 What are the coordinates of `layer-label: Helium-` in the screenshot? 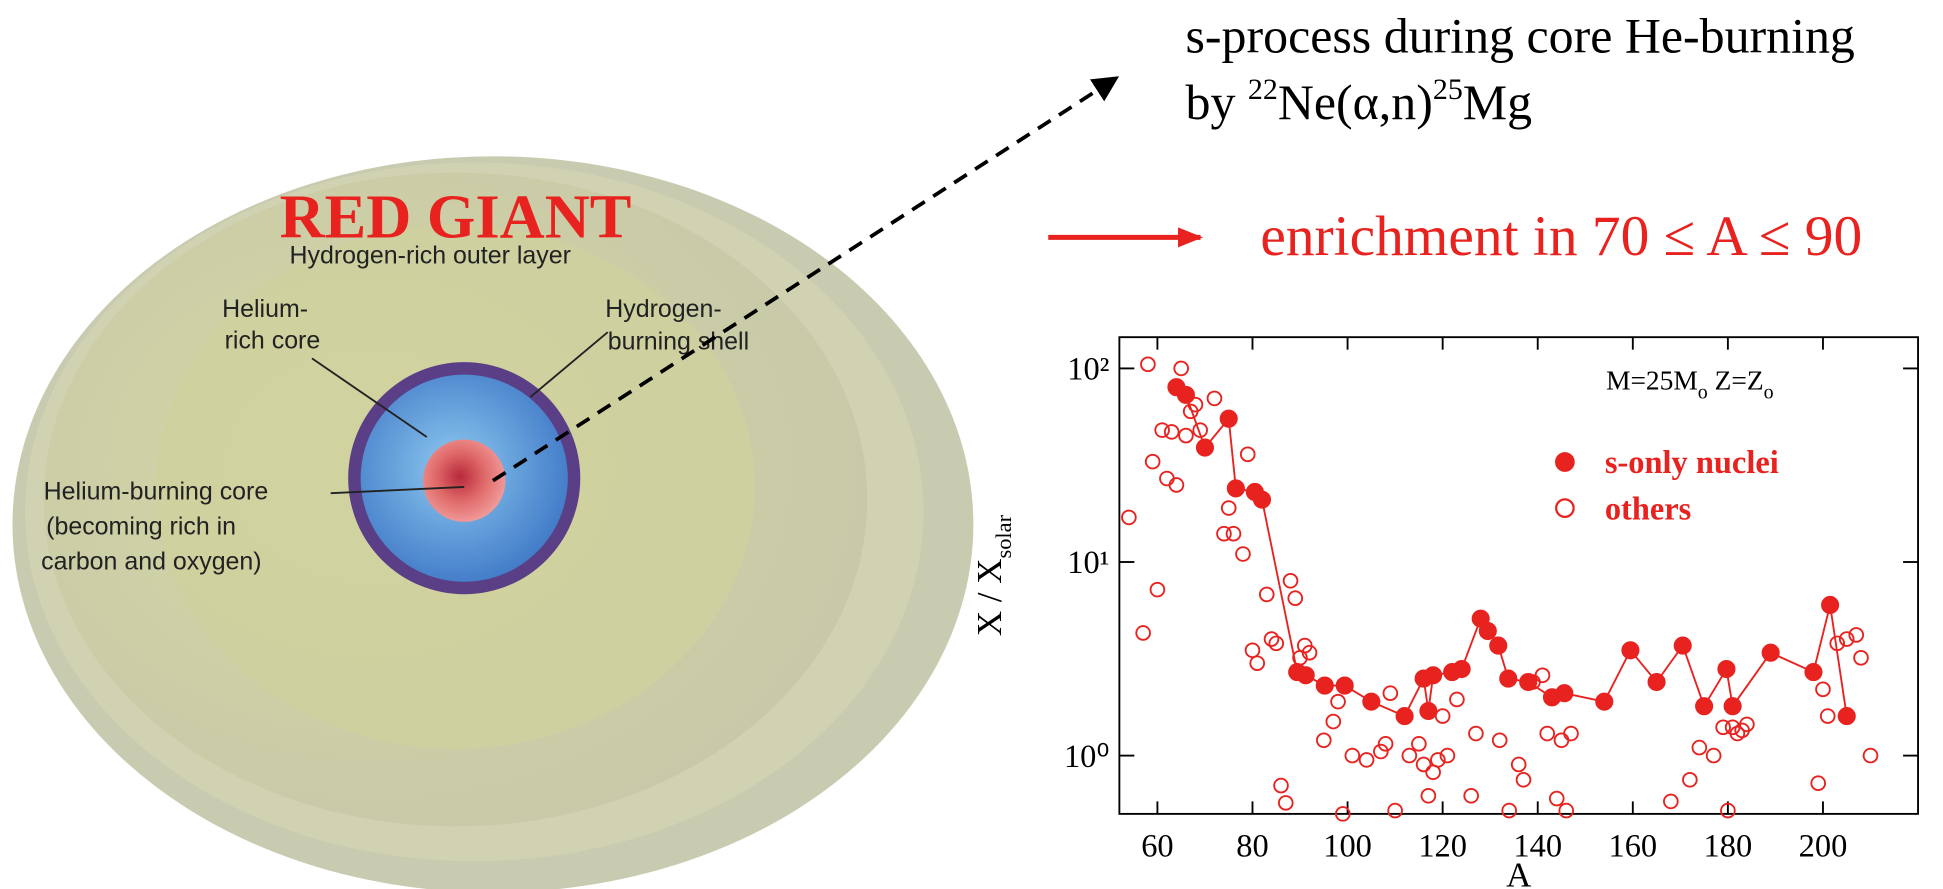 It's located at (265, 309).